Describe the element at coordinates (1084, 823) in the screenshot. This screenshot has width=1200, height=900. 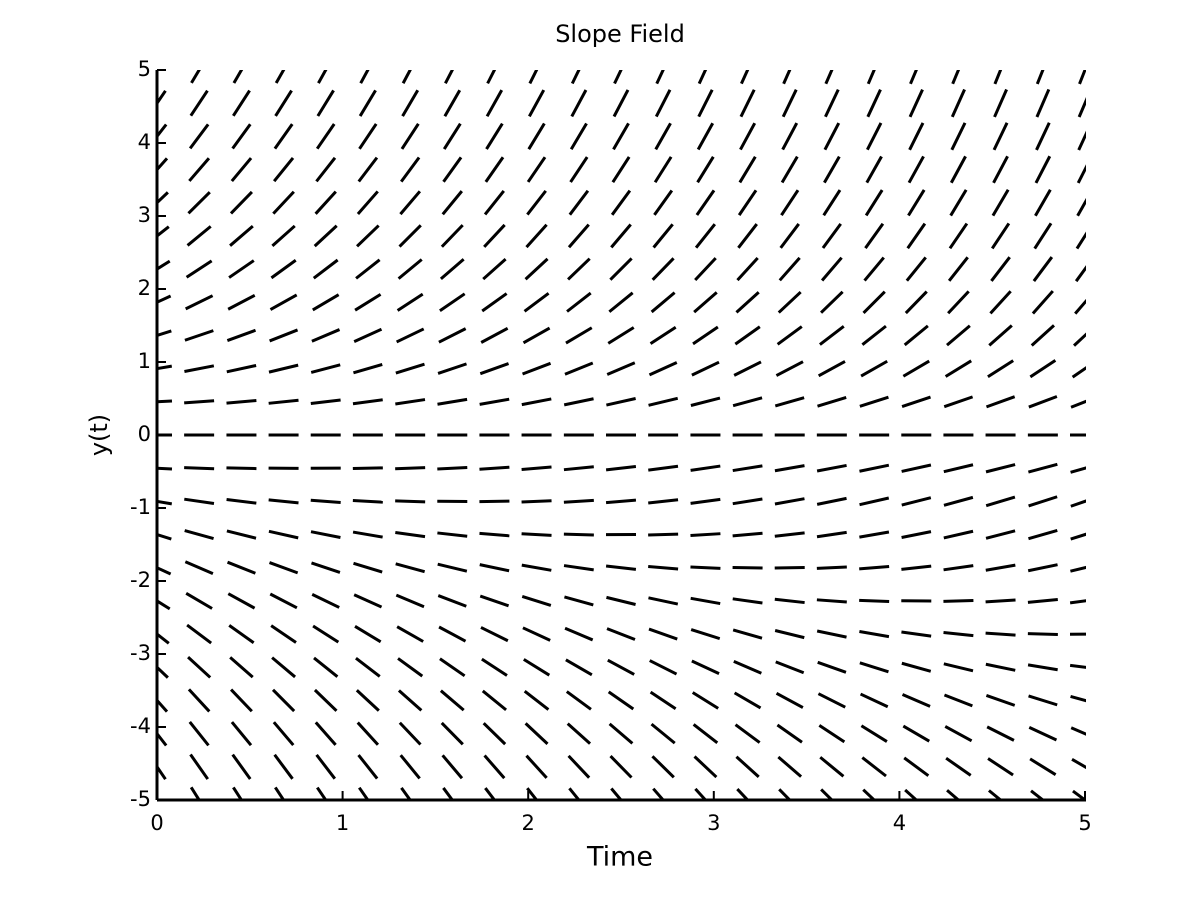
I see `x-tick-label: 5` at that location.